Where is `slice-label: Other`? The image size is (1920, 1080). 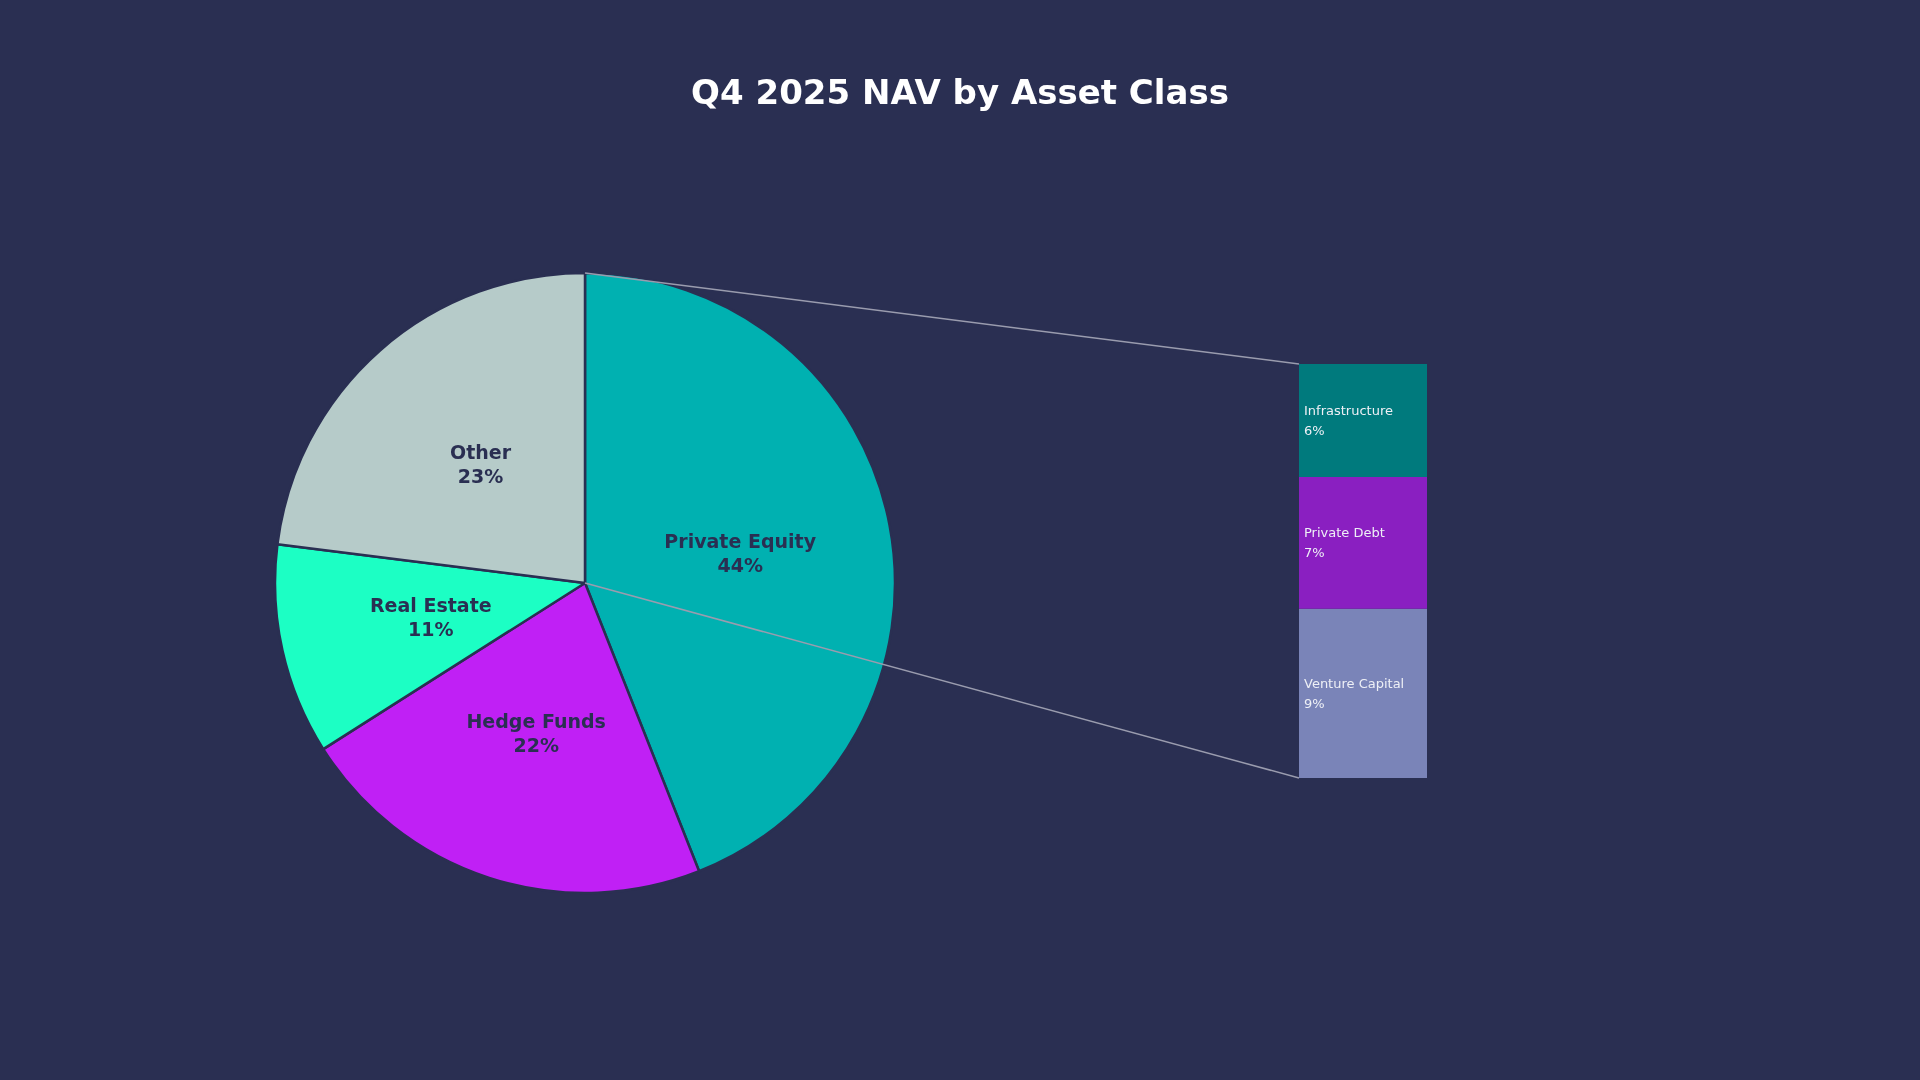 slice-label: Other is located at coordinates (481, 452).